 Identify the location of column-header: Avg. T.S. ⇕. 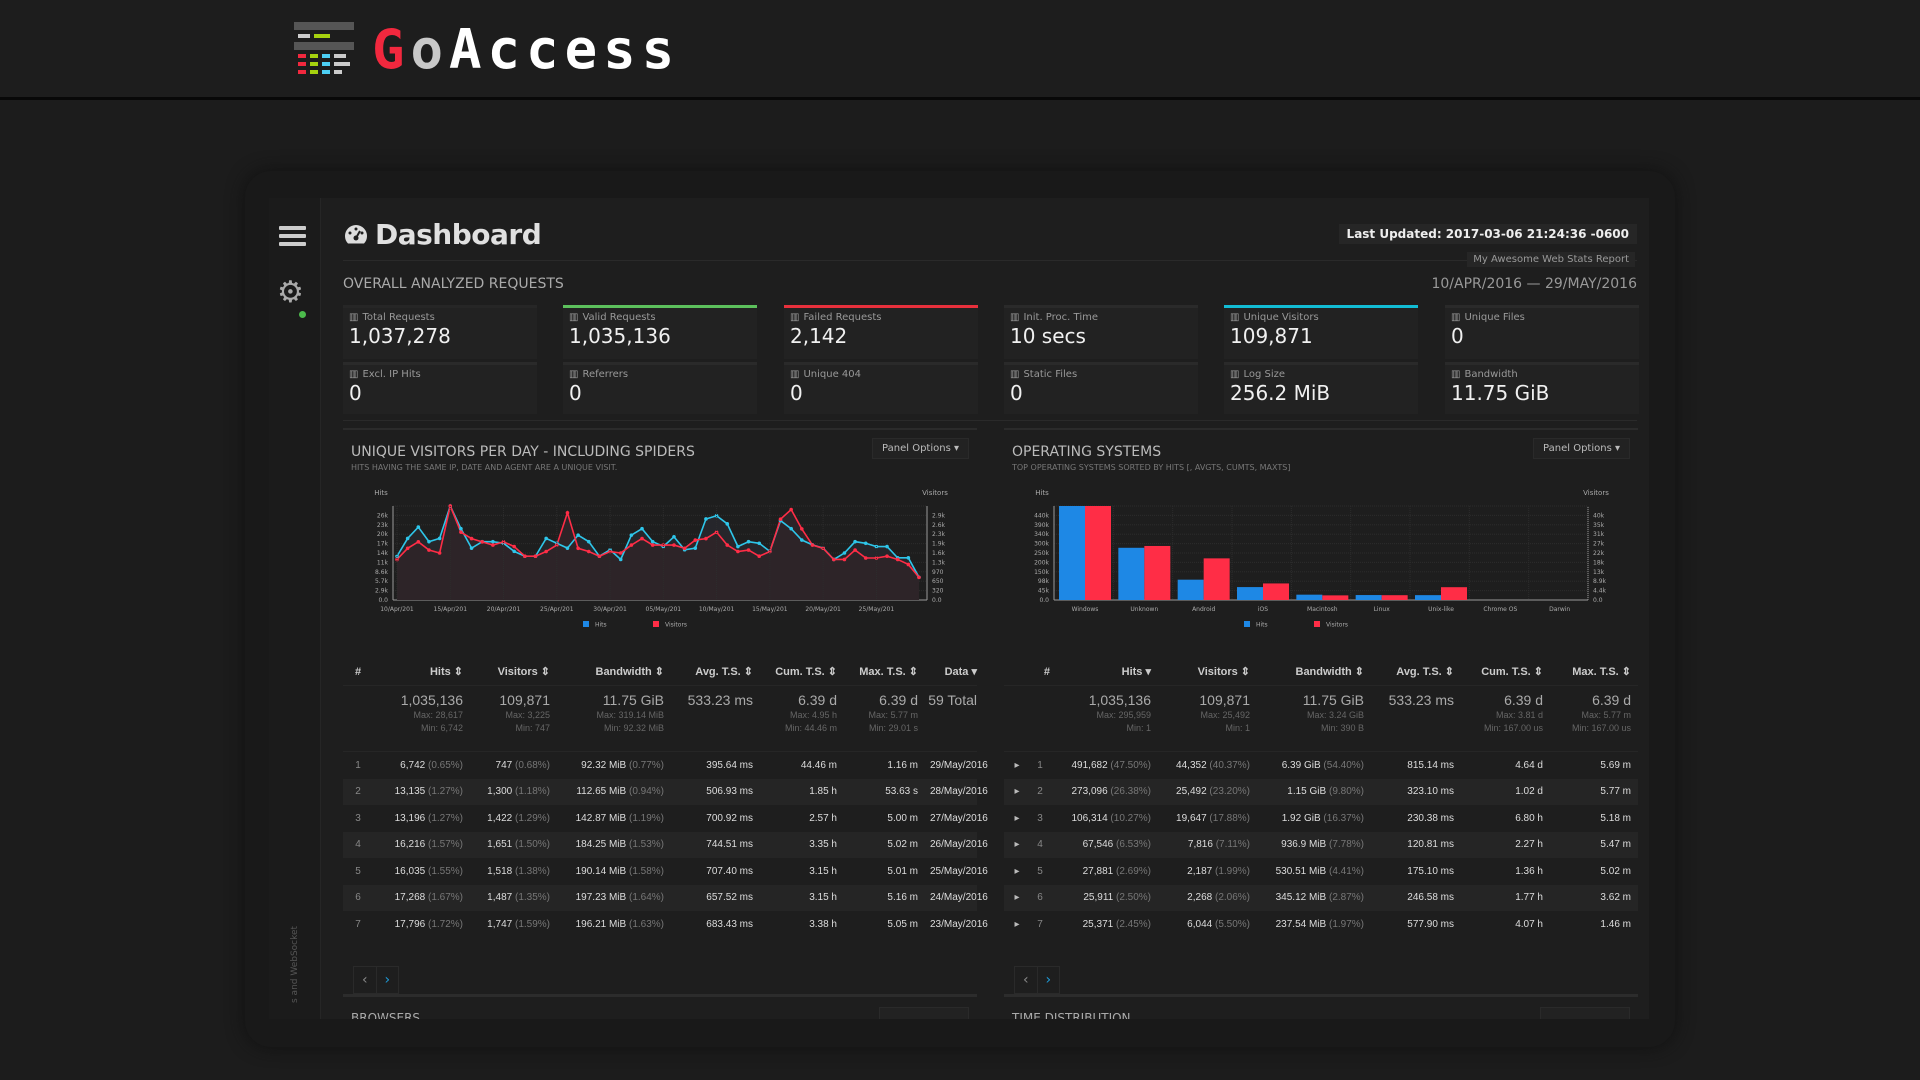
(1425, 672).